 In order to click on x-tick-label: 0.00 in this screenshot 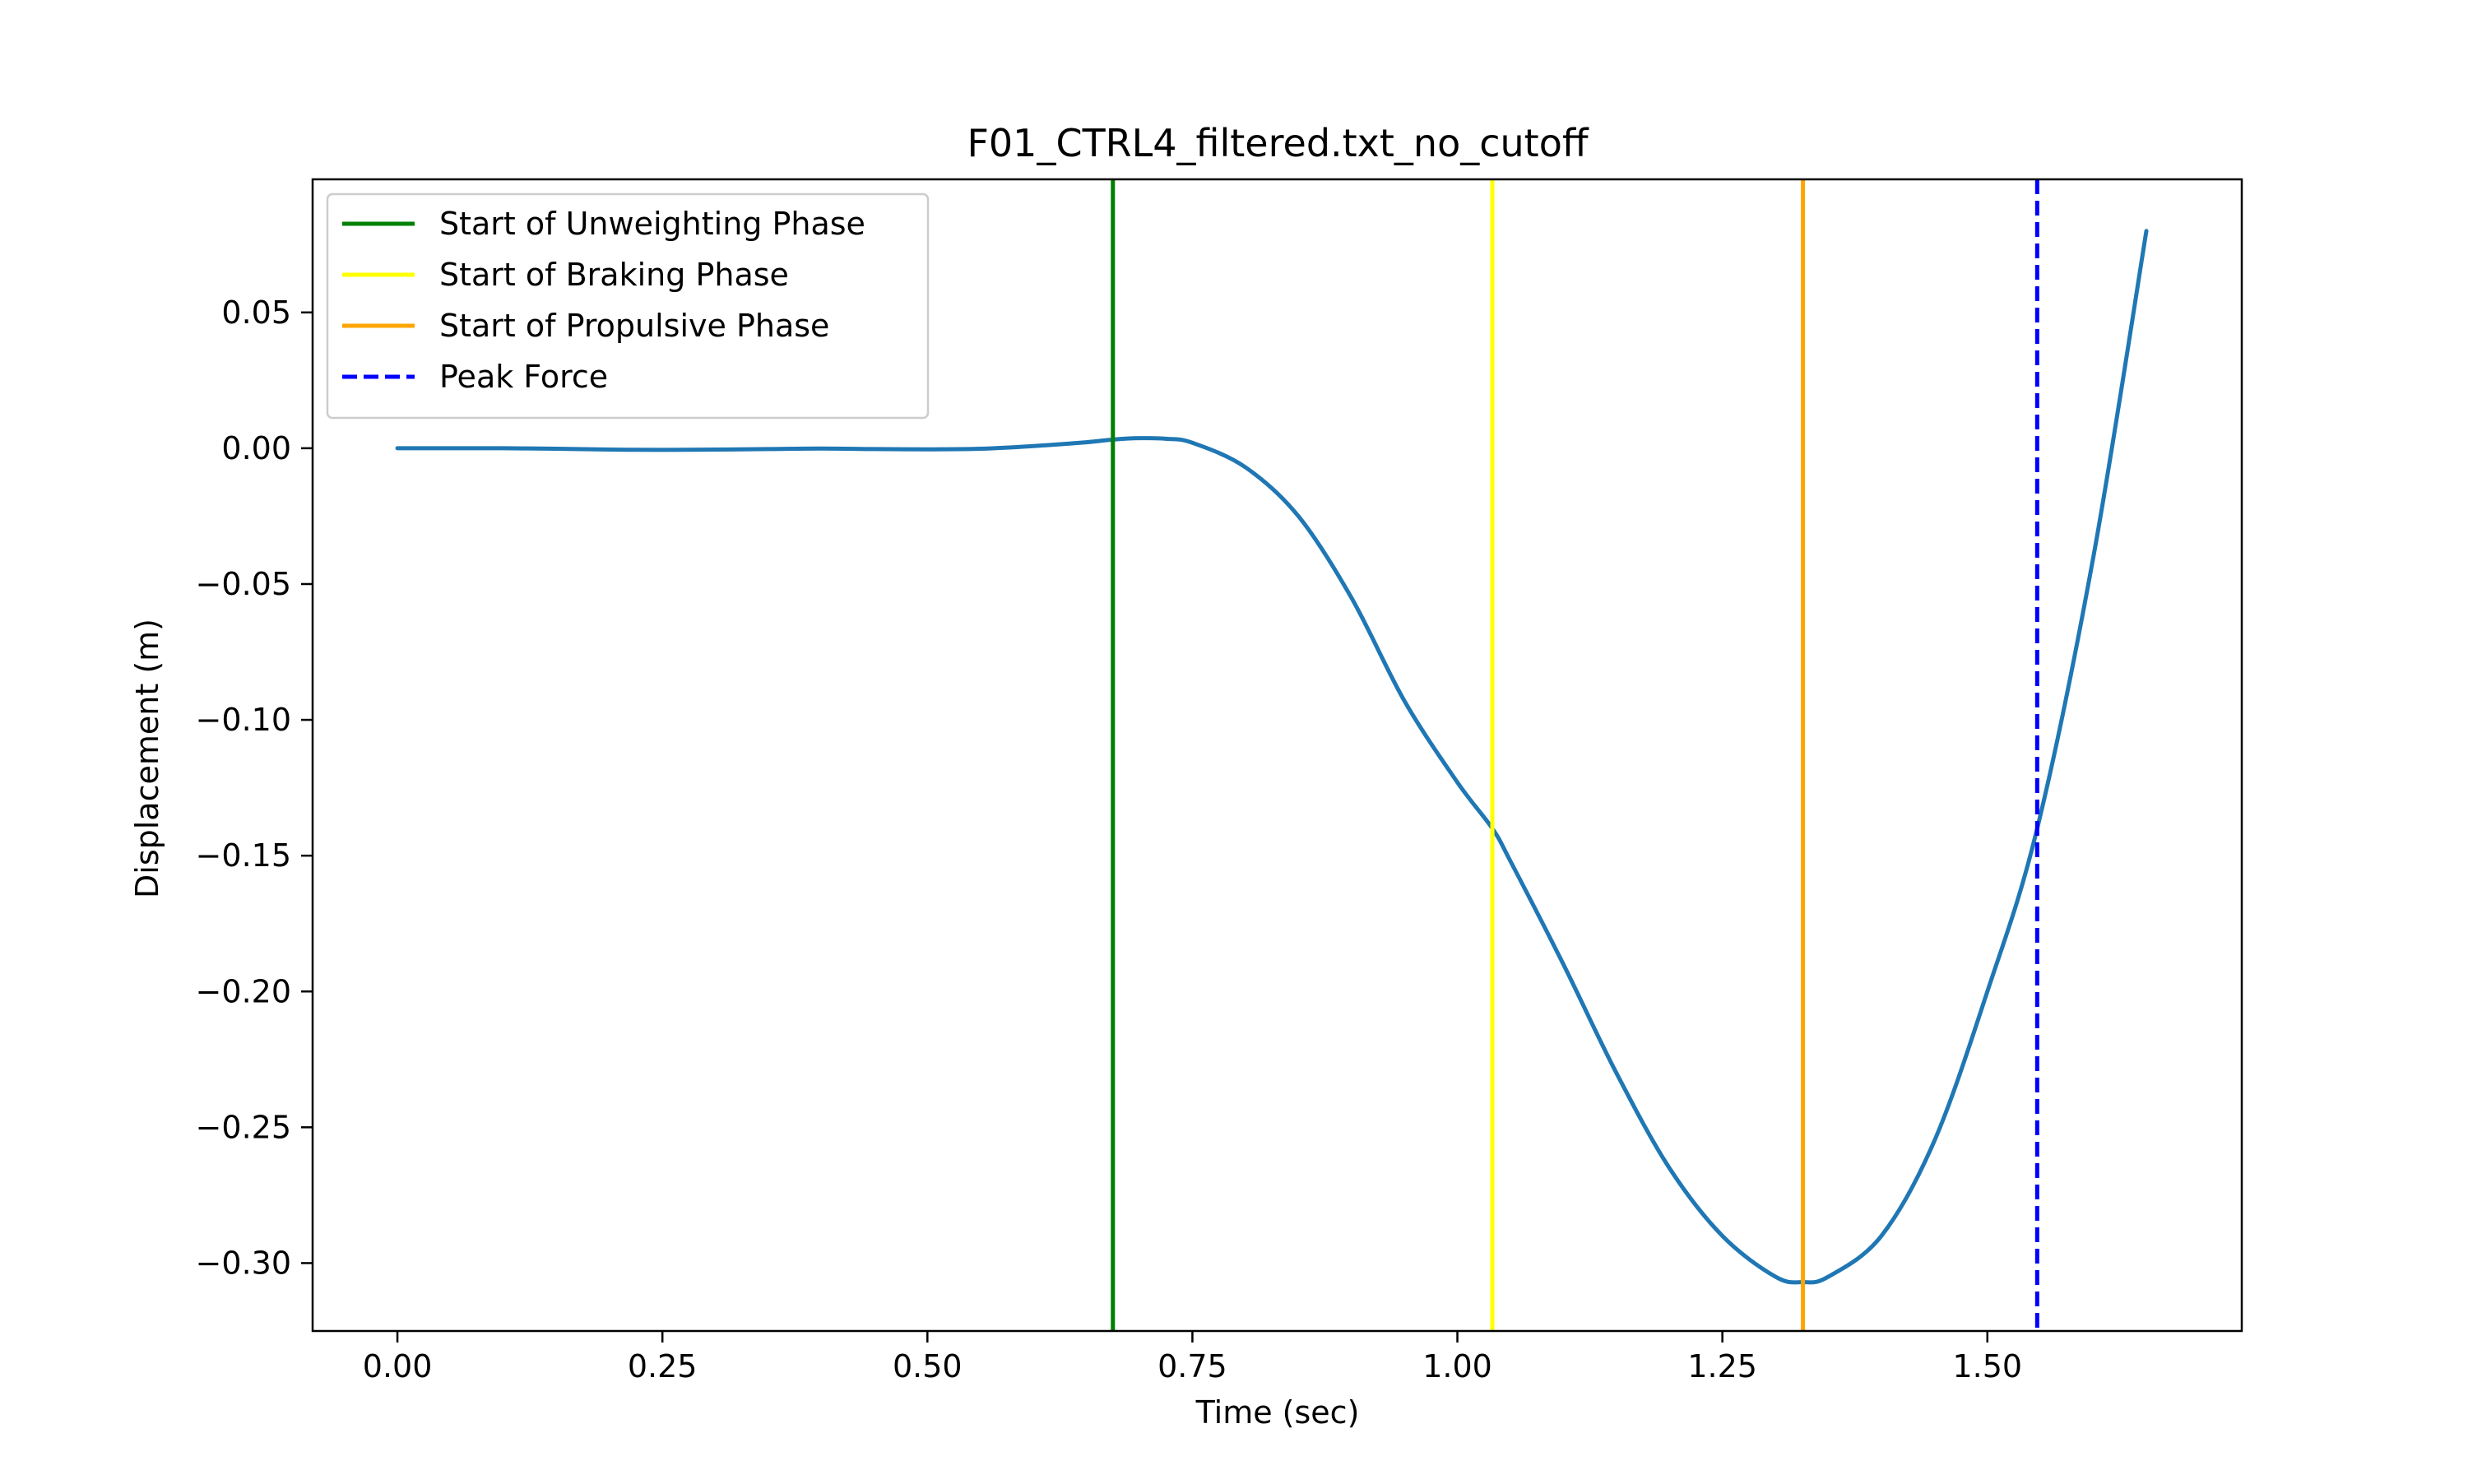, I will do `click(398, 1366)`.